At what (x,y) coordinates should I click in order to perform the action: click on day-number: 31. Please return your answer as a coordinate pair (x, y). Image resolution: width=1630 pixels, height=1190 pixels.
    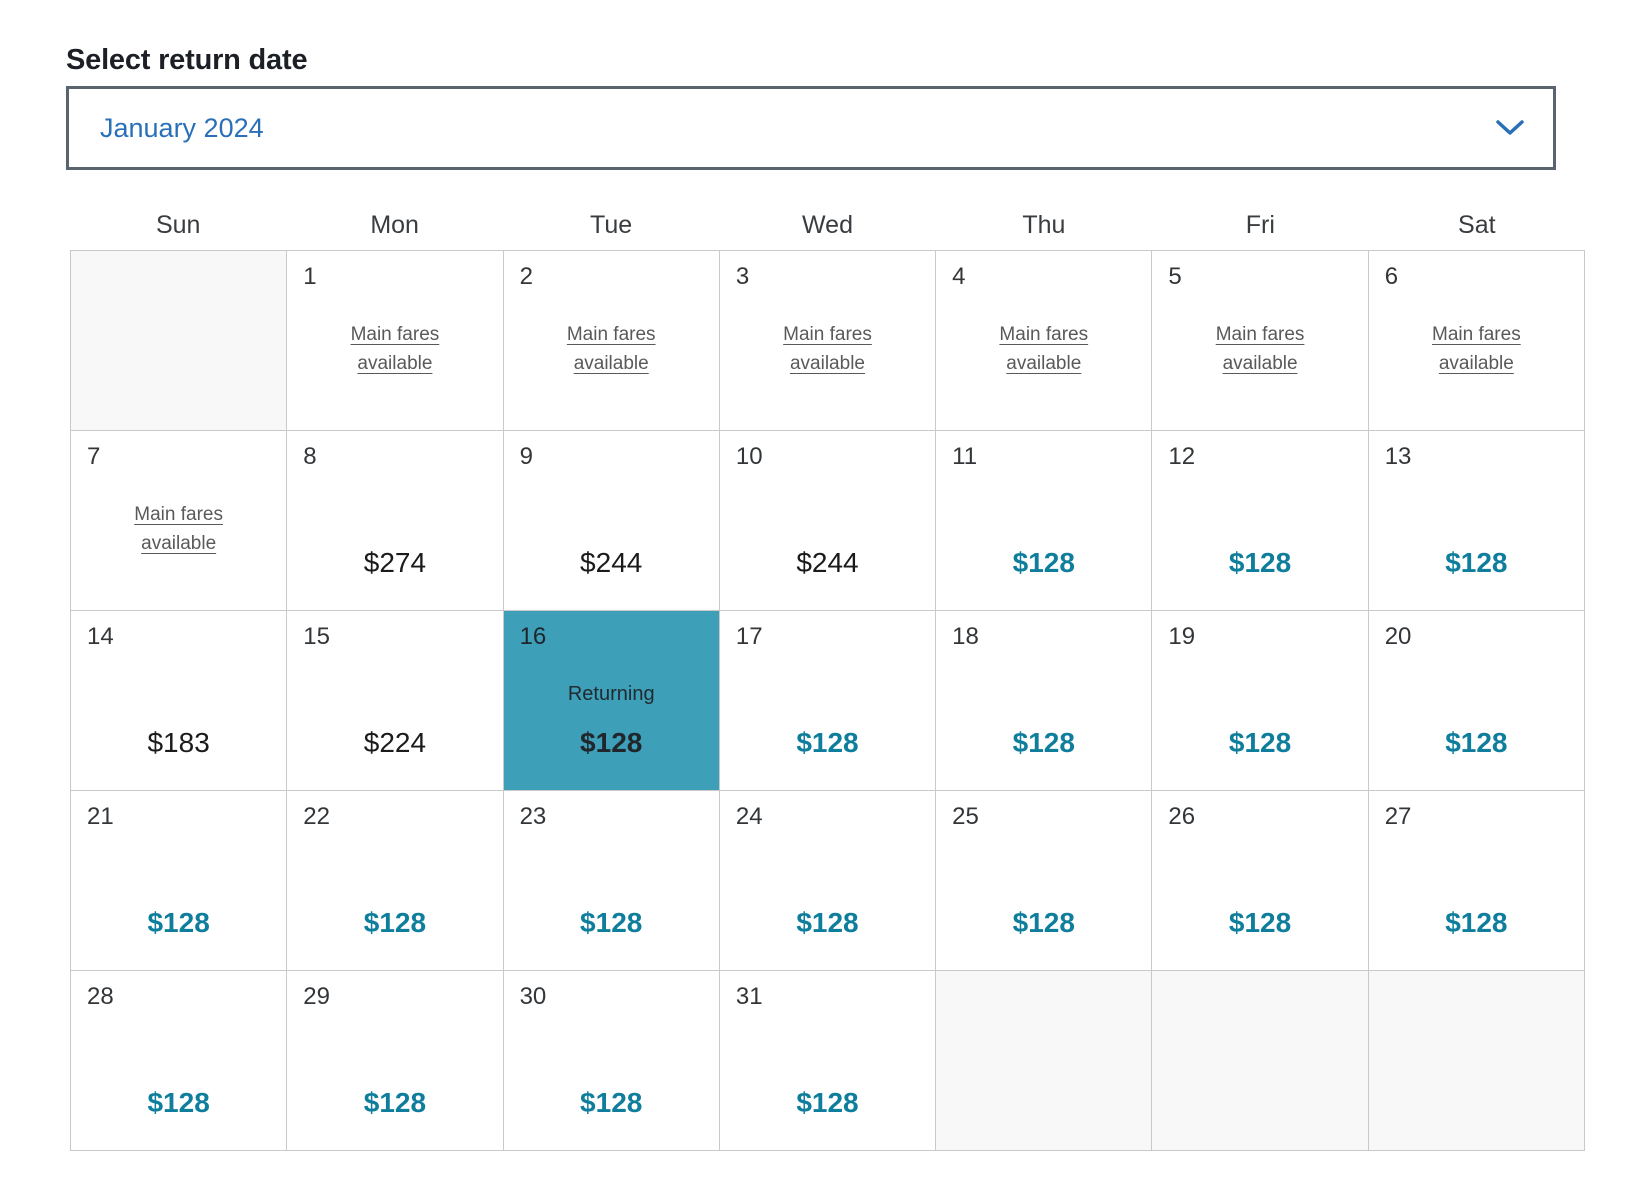
    Looking at the image, I should click on (749, 996).